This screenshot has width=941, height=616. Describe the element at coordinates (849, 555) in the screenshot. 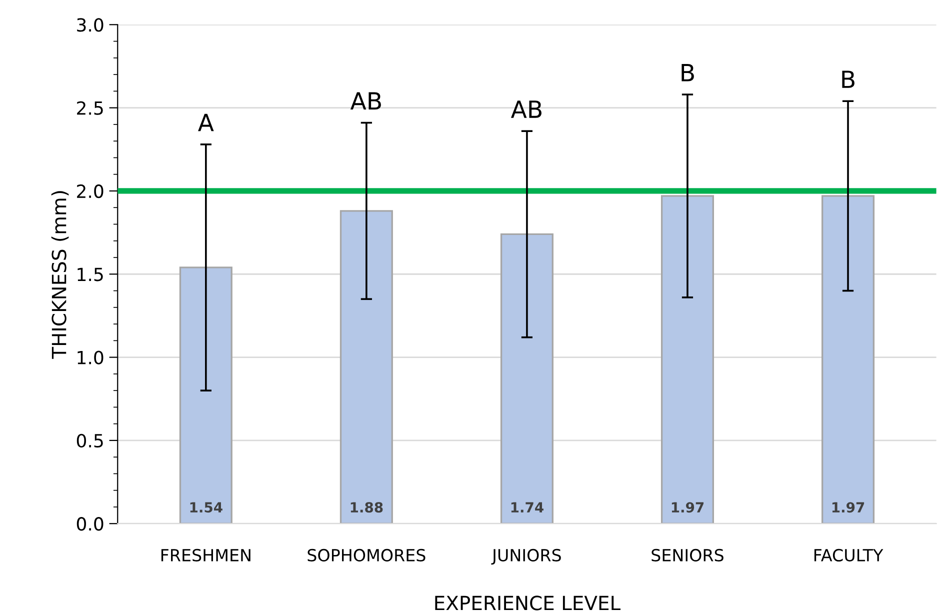

I see `x-tick-label: FACULTY` at that location.